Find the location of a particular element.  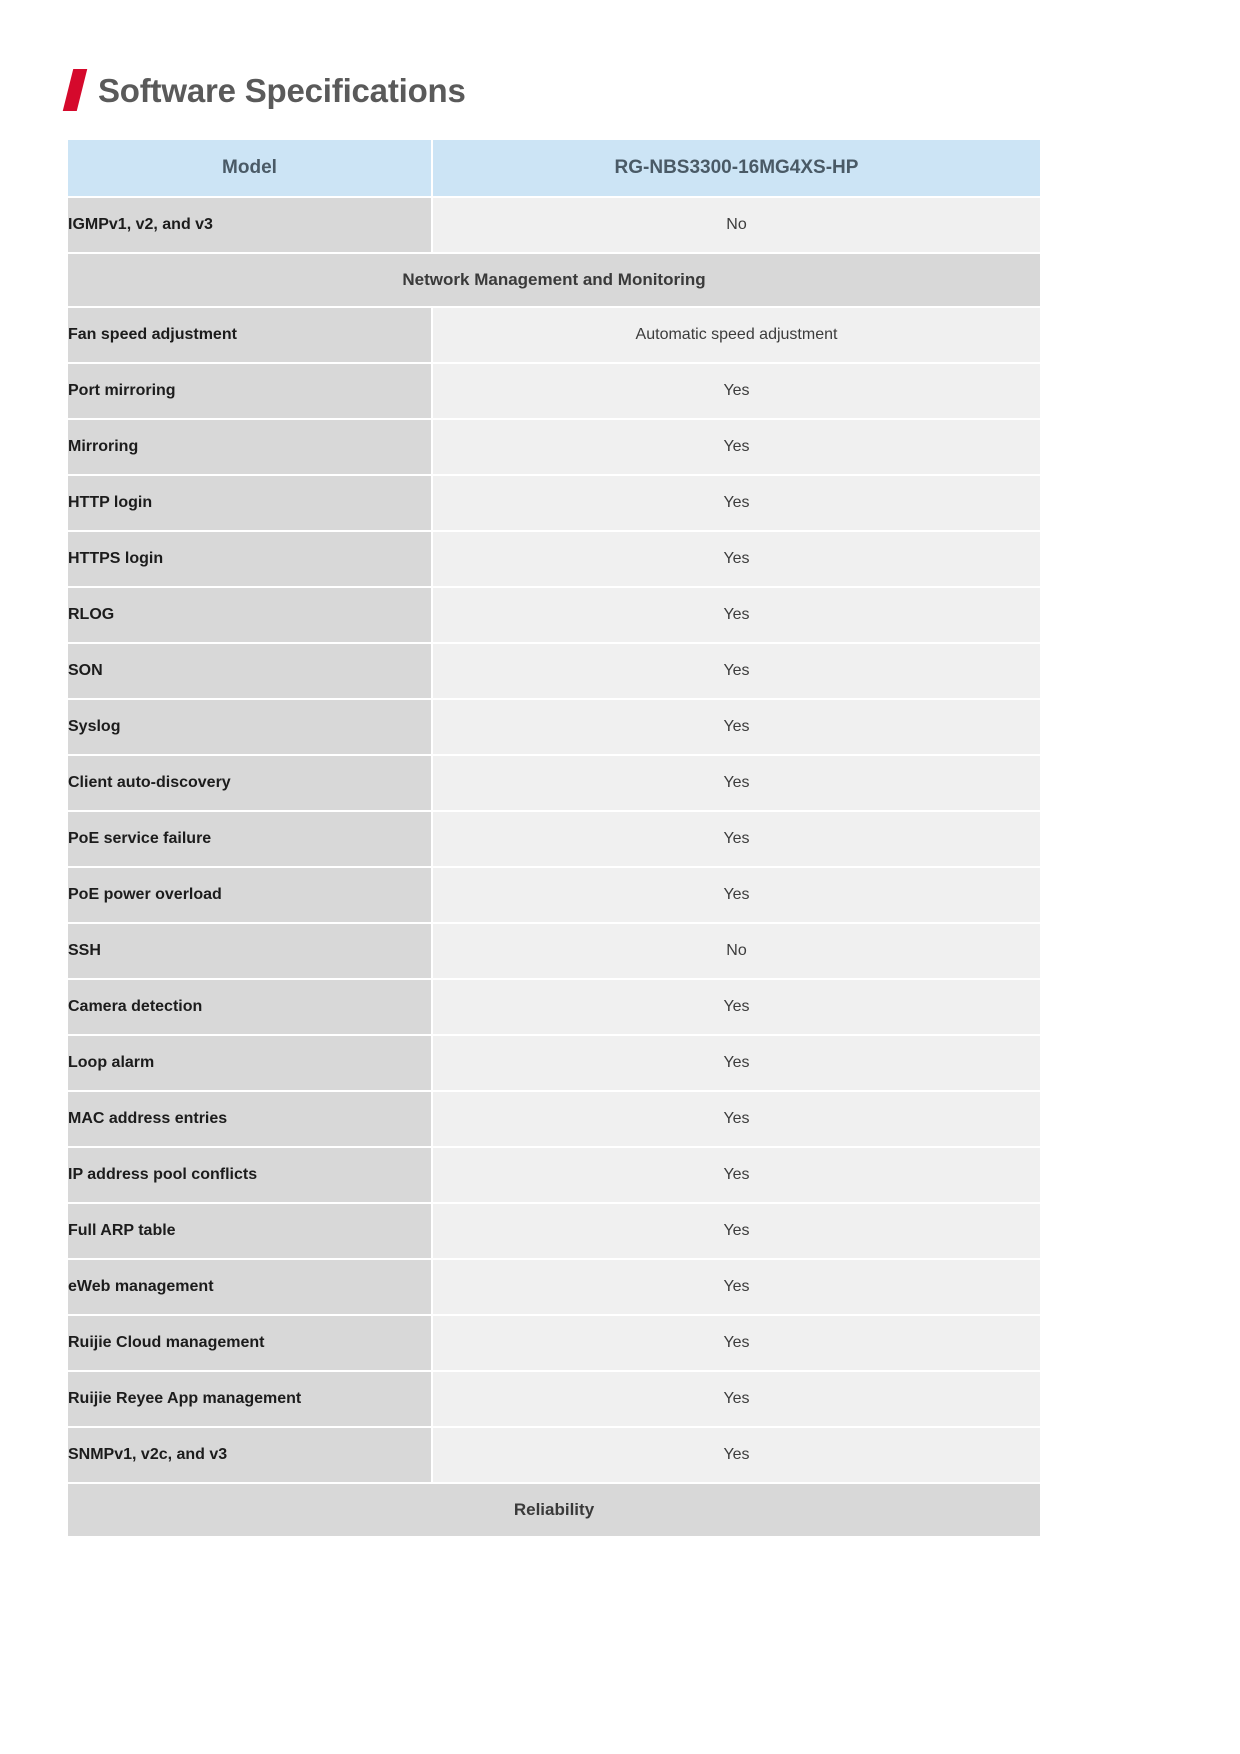

table-row: Mirroring Yes is located at coordinates (554, 447).